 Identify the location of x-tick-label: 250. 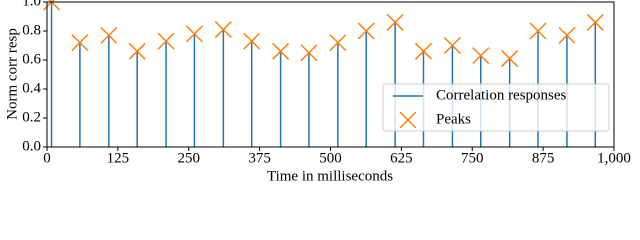
(189, 158).